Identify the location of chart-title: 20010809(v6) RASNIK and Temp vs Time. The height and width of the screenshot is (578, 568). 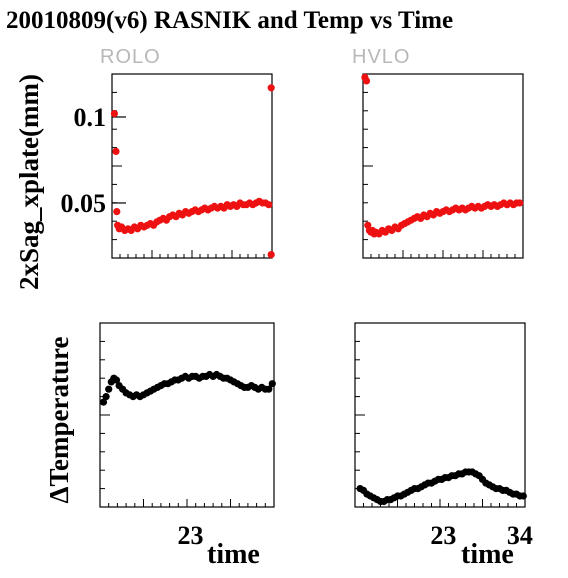
(229, 20).